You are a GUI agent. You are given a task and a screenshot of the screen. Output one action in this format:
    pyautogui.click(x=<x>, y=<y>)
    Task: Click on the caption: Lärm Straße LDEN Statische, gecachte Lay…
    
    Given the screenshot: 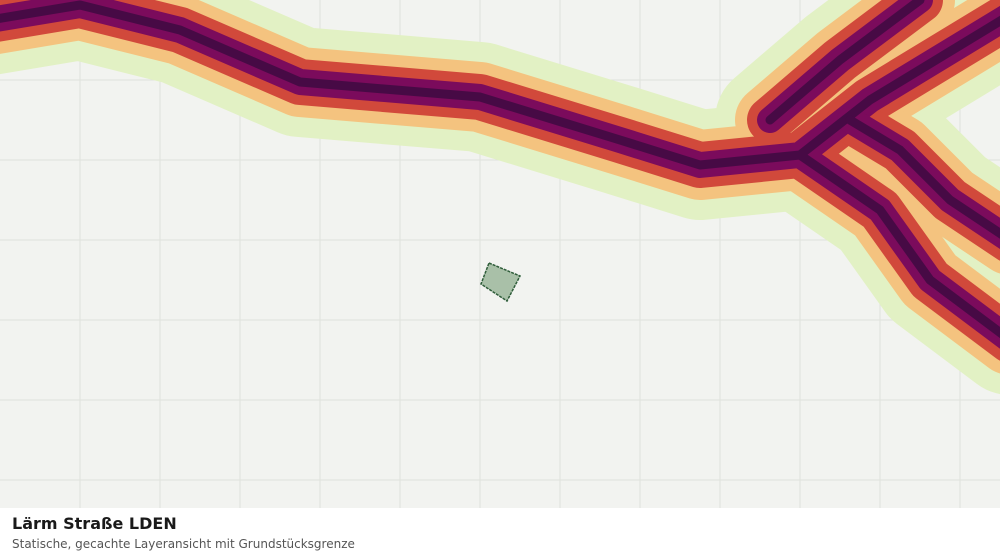 What is the action you would take?
    pyautogui.click(x=500, y=534)
    